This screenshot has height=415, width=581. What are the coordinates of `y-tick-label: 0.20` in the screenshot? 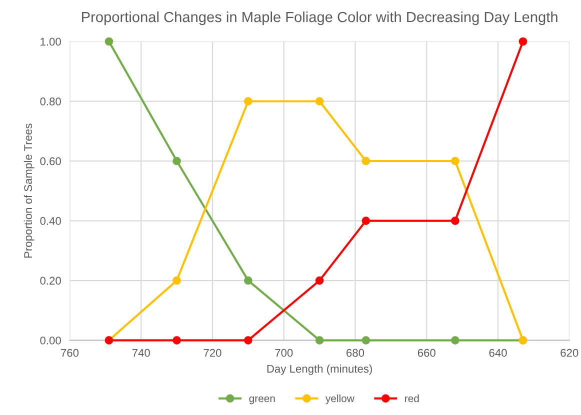 It's located at (50, 280).